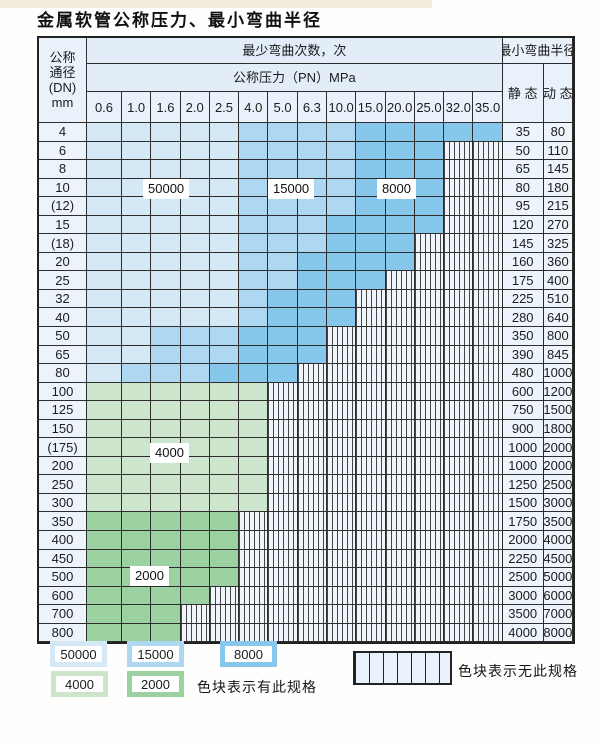 This screenshot has height=743, width=600. I want to click on dn-header-line: 公称, so click(62, 57).